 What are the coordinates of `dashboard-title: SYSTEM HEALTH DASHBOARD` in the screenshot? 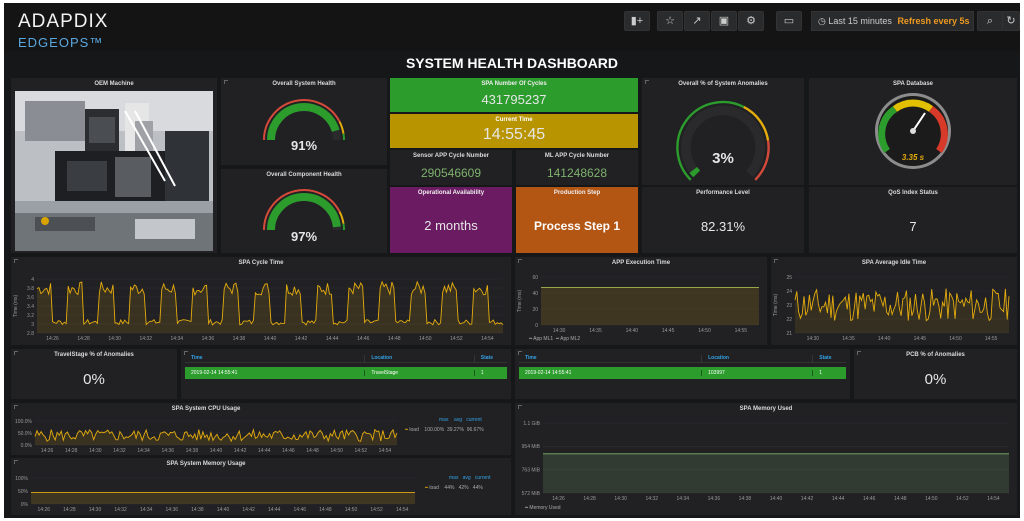 It's located at (512, 63).